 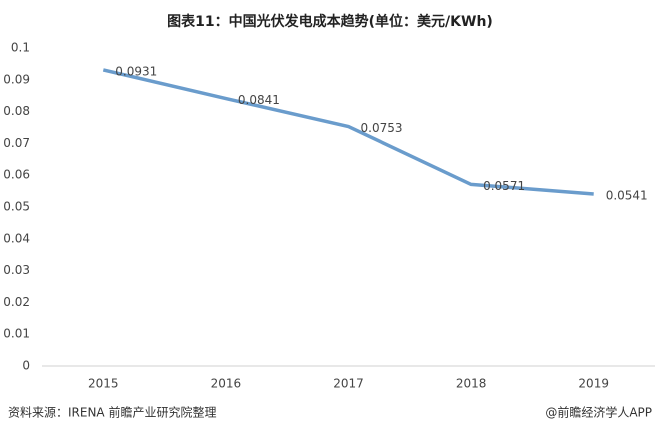 I want to click on credit-note: @前瞻经济学人APP, so click(x=598, y=412).